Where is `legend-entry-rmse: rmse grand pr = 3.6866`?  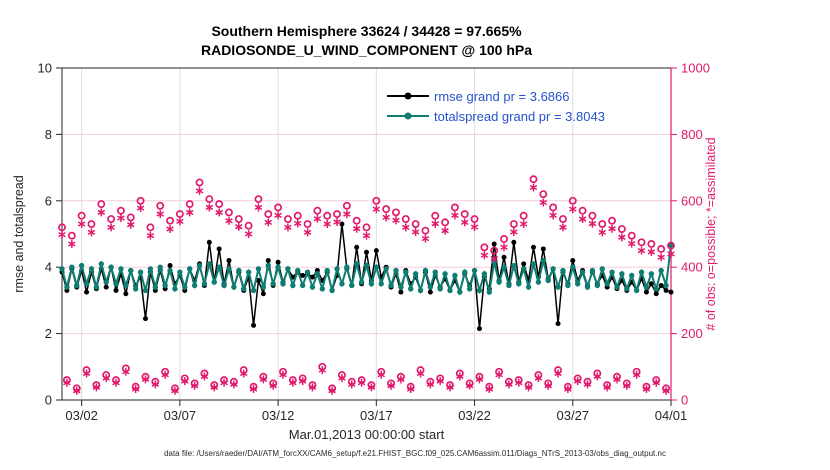 legend-entry-rmse: rmse grand pr = 3.6866 is located at coordinates (495, 96).